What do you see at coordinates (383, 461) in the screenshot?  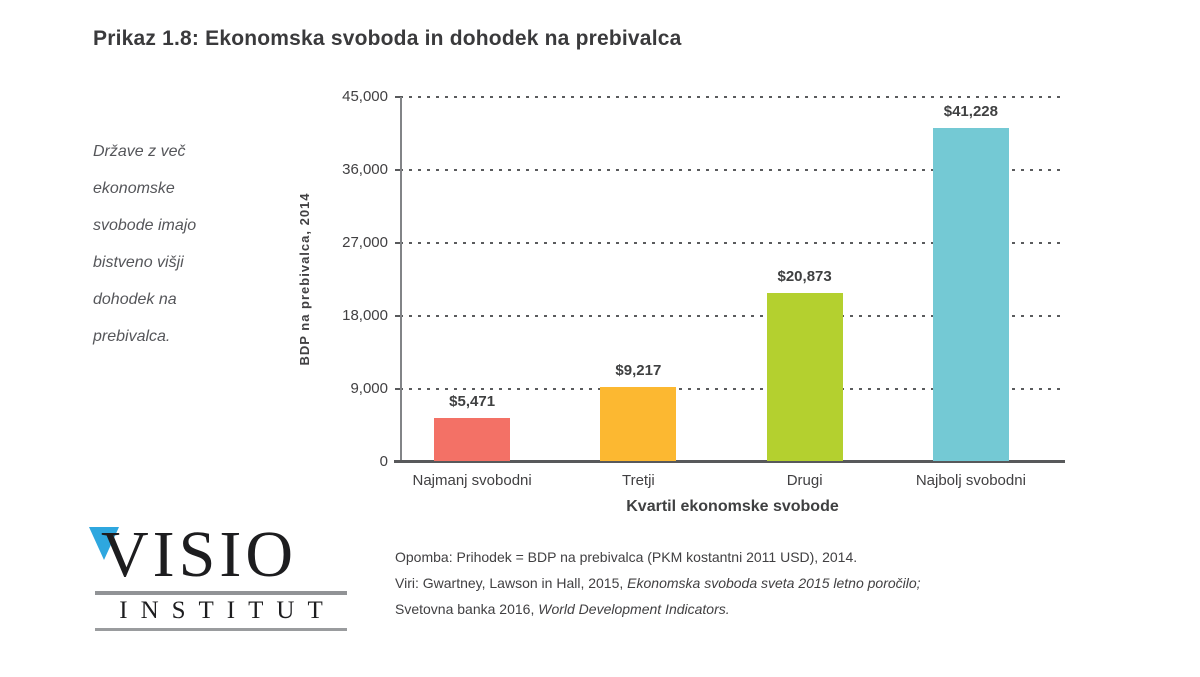 I see `y-tick-label: 0` at bounding box center [383, 461].